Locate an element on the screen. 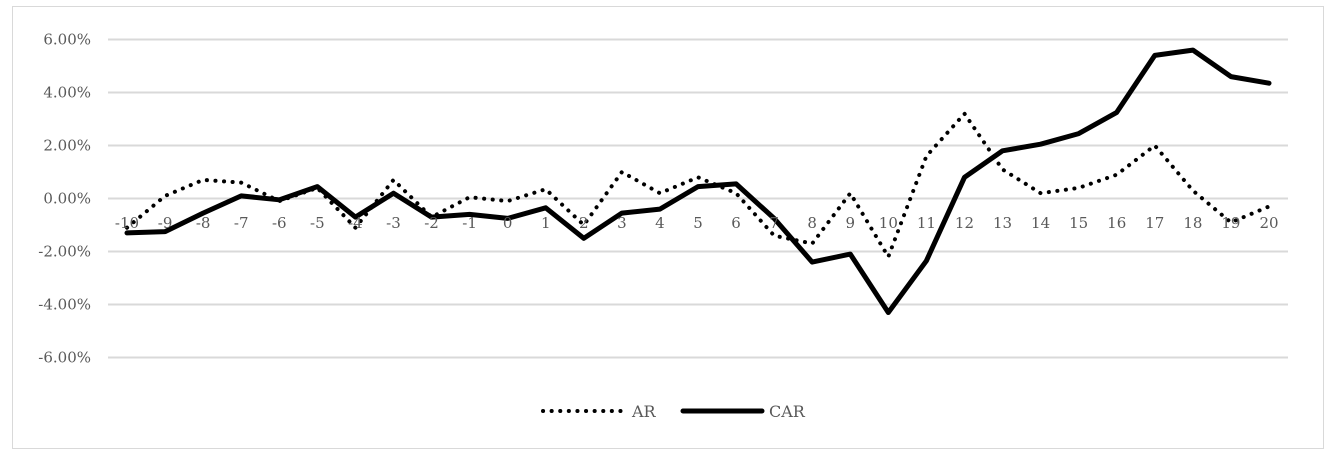 This screenshot has width=1334, height=453. legend-label-car: CAR is located at coordinates (787, 411).